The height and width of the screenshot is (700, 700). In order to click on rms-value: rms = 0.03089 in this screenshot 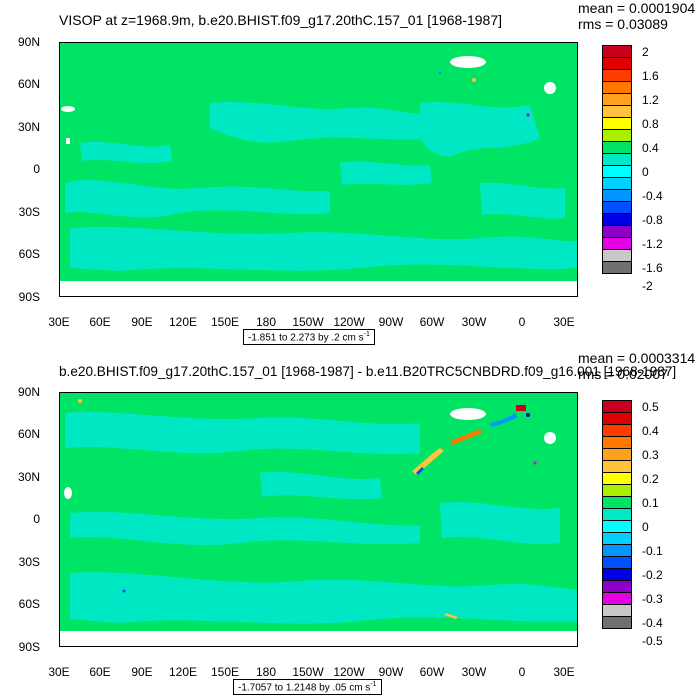, I will do `click(623, 24)`.